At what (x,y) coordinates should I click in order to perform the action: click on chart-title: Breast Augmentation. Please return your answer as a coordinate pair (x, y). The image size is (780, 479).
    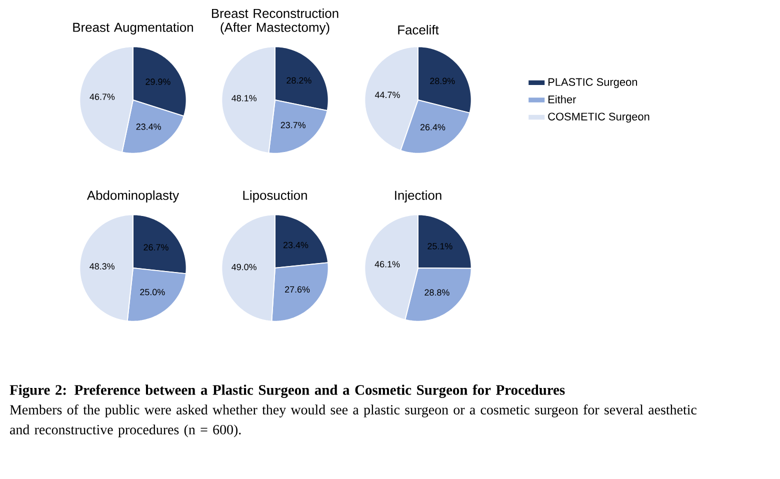
    Looking at the image, I should click on (133, 28).